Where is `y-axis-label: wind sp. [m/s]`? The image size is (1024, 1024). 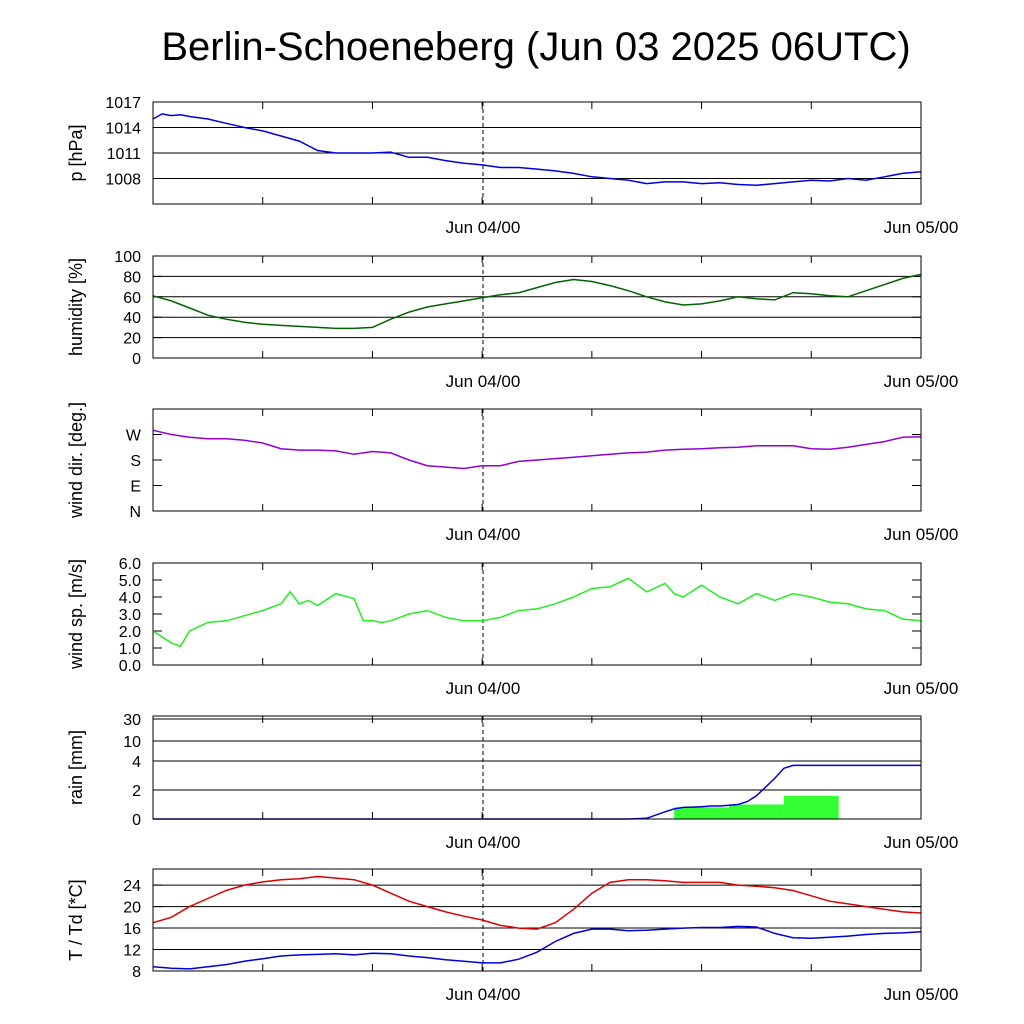 y-axis-label: wind sp. [m/s] is located at coordinates (76, 614).